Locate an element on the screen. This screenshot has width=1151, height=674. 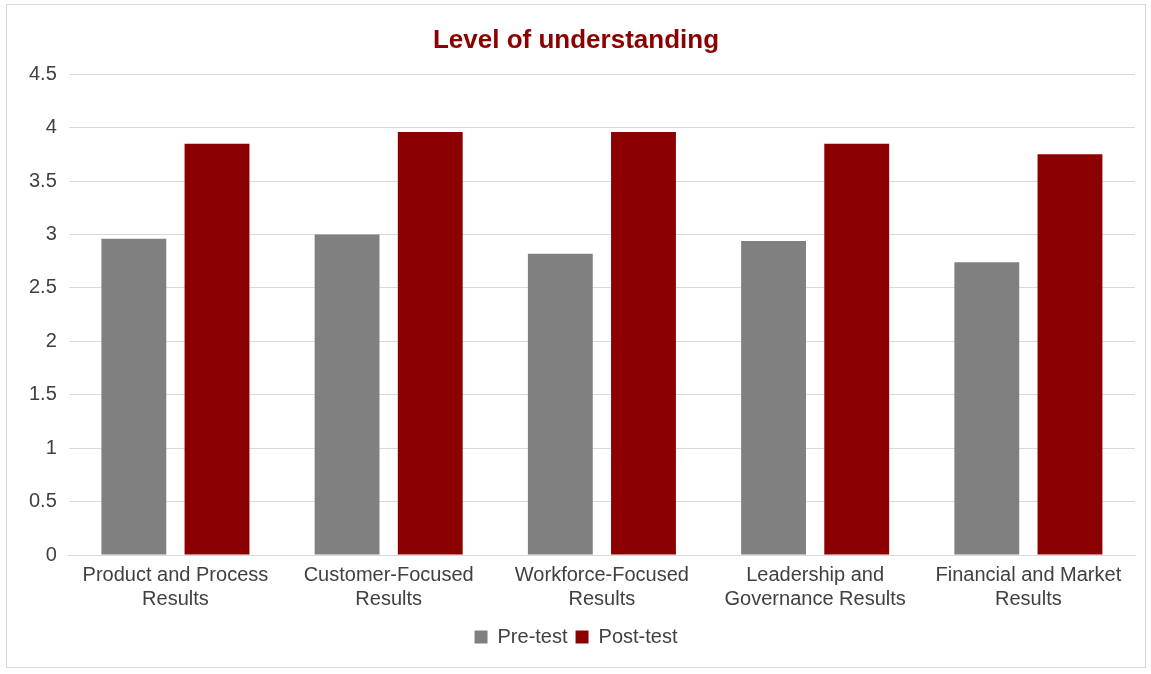
x-tick-label: Financial and Market Results is located at coordinates (1028, 585).